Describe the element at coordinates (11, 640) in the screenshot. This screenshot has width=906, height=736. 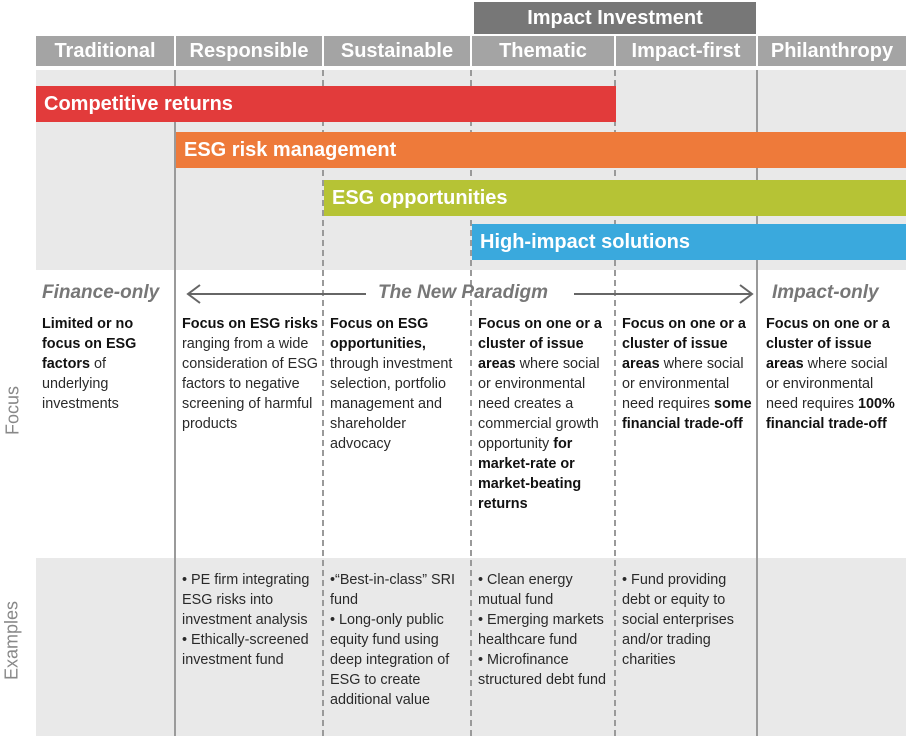
I see `row-label-examples: Examples` at that location.